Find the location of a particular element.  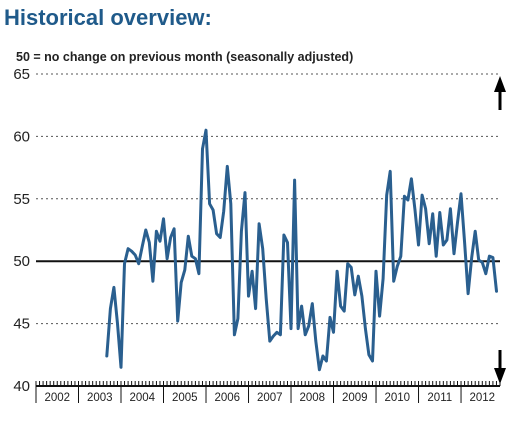

x-tick-label: 2007 is located at coordinates (270, 398).